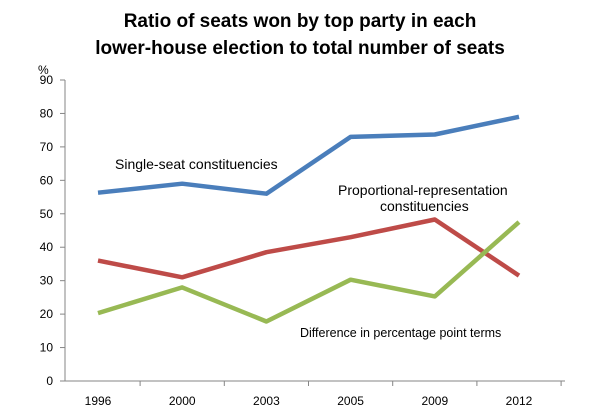 The height and width of the screenshot is (419, 600). Describe the element at coordinates (47, 147) in the screenshot. I see `y-tick-label: 70` at that location.